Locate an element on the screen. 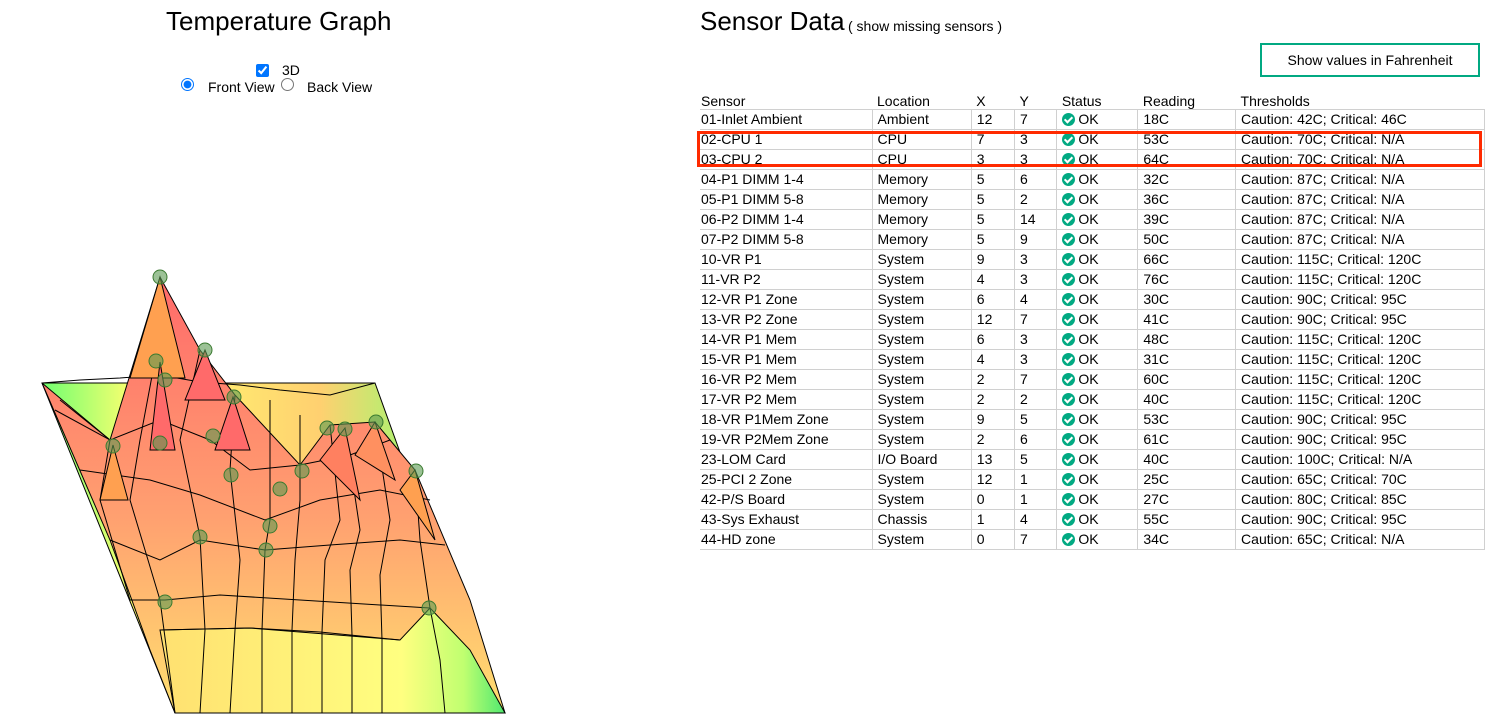  3d-checkbox is located at coordinates (262, 70).